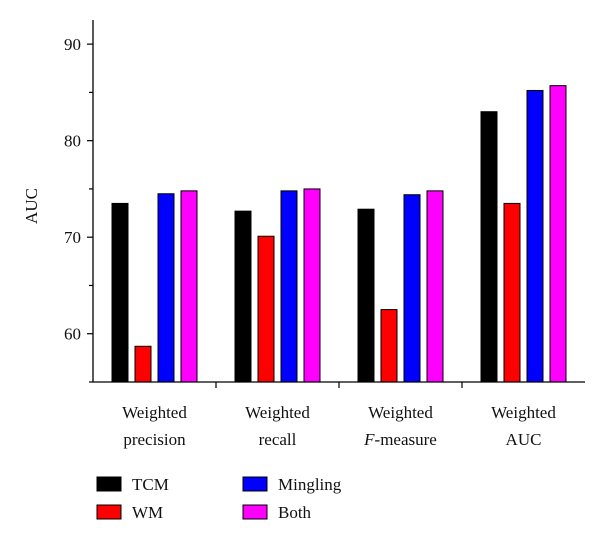  What do you see at coordinates (72, 237) in the screenshot?
I see `y-tick-label: 70` at bounding box center [72, 237].